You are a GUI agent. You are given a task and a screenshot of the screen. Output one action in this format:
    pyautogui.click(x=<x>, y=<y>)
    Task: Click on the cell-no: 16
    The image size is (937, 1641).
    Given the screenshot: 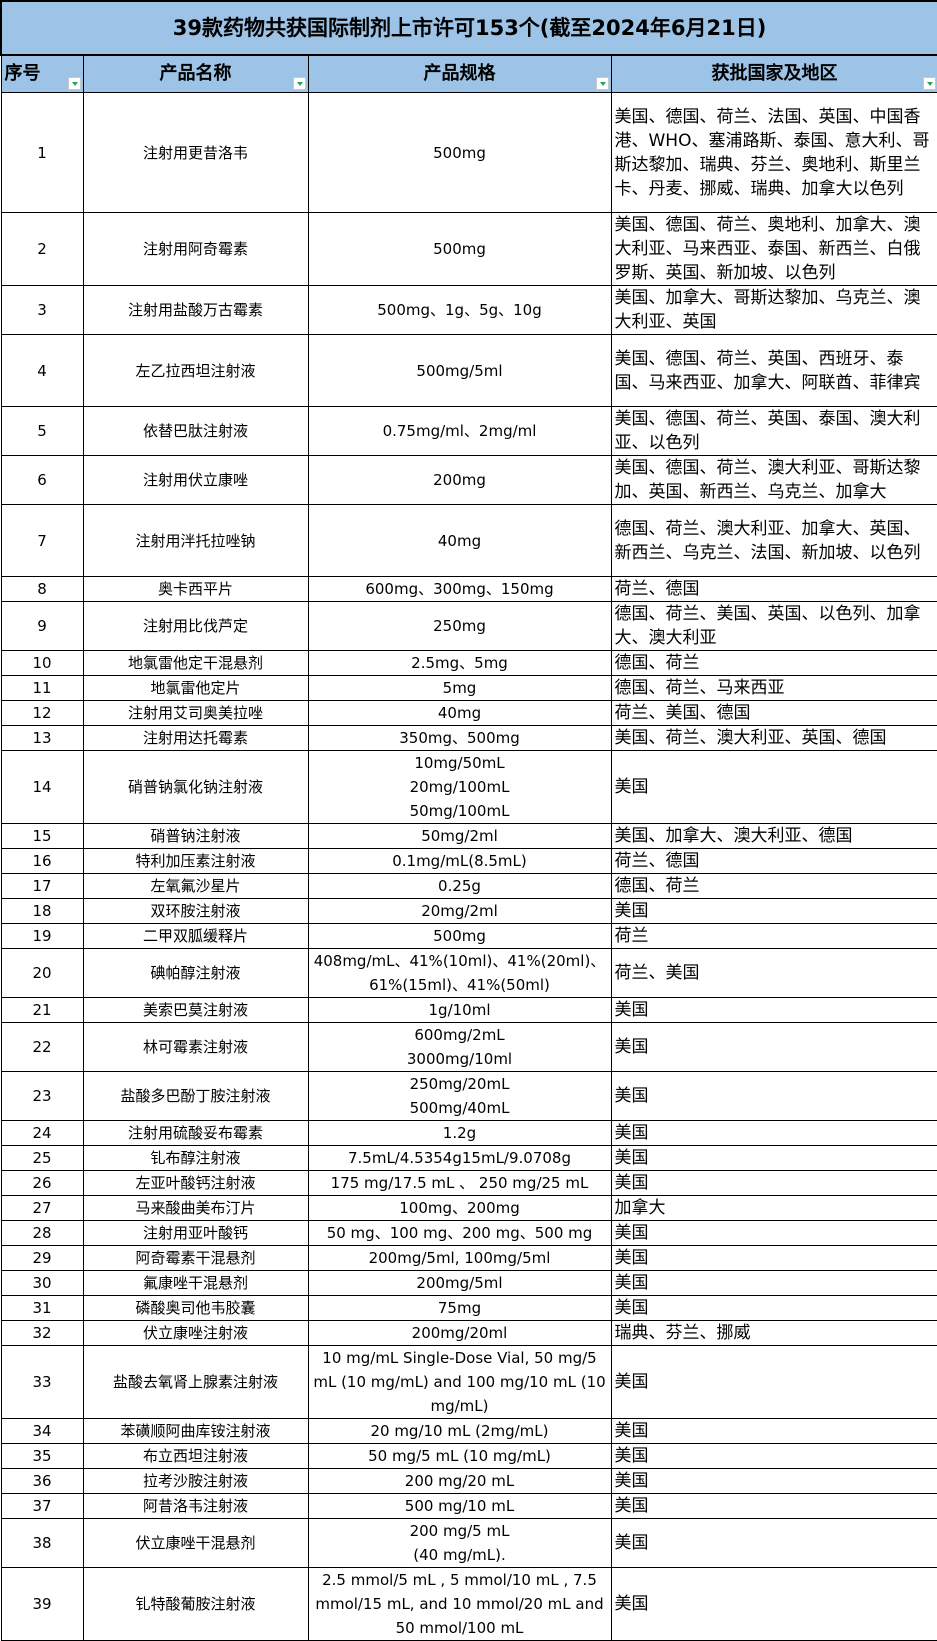 What is the action you would take?
    pyautogui.click(x=42, y=861)
    